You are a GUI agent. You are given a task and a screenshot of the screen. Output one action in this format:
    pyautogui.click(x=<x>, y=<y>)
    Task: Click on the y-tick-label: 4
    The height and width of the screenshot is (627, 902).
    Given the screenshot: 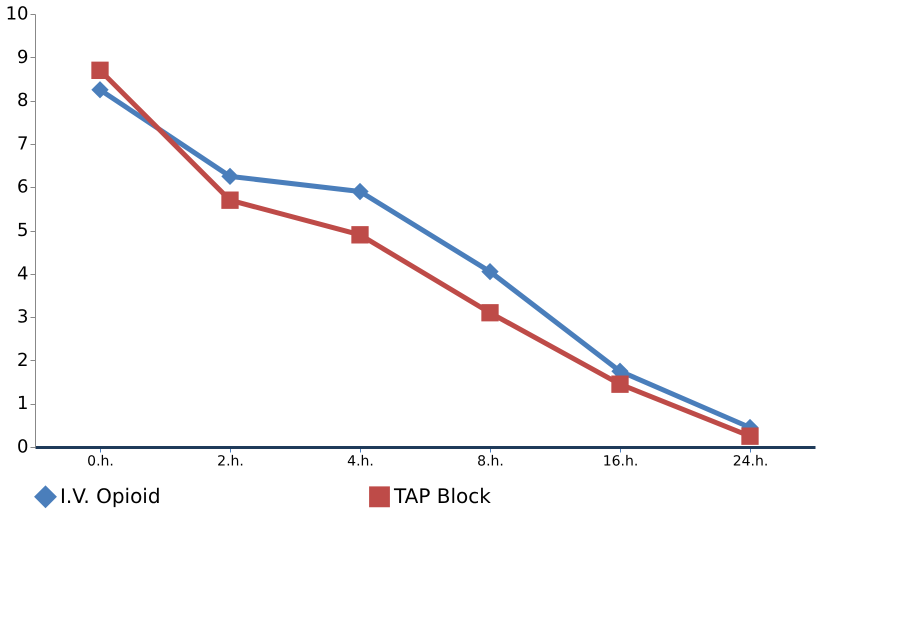 What is the action you would take?
    pyautogui.click(x=22, y=273)
    